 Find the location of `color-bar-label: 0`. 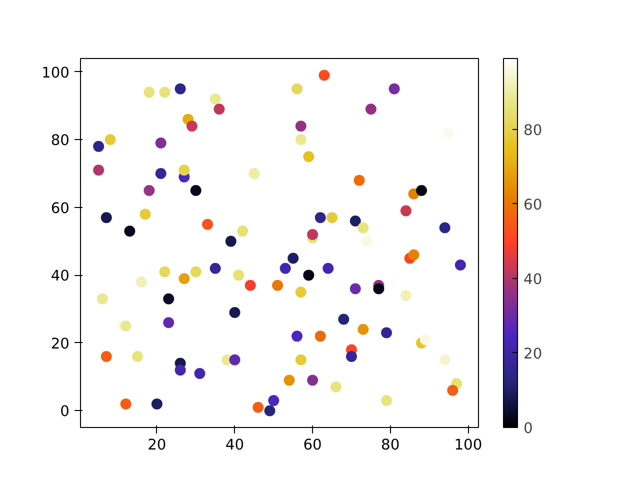

color-bar-label: 0 is located at coordinates (528, 428).